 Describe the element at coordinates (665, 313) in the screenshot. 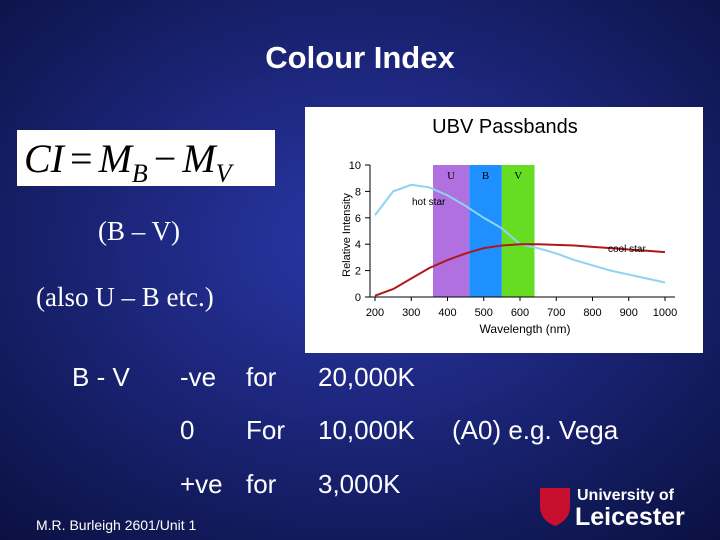

I see `x-tick-label: 1000` at that location.